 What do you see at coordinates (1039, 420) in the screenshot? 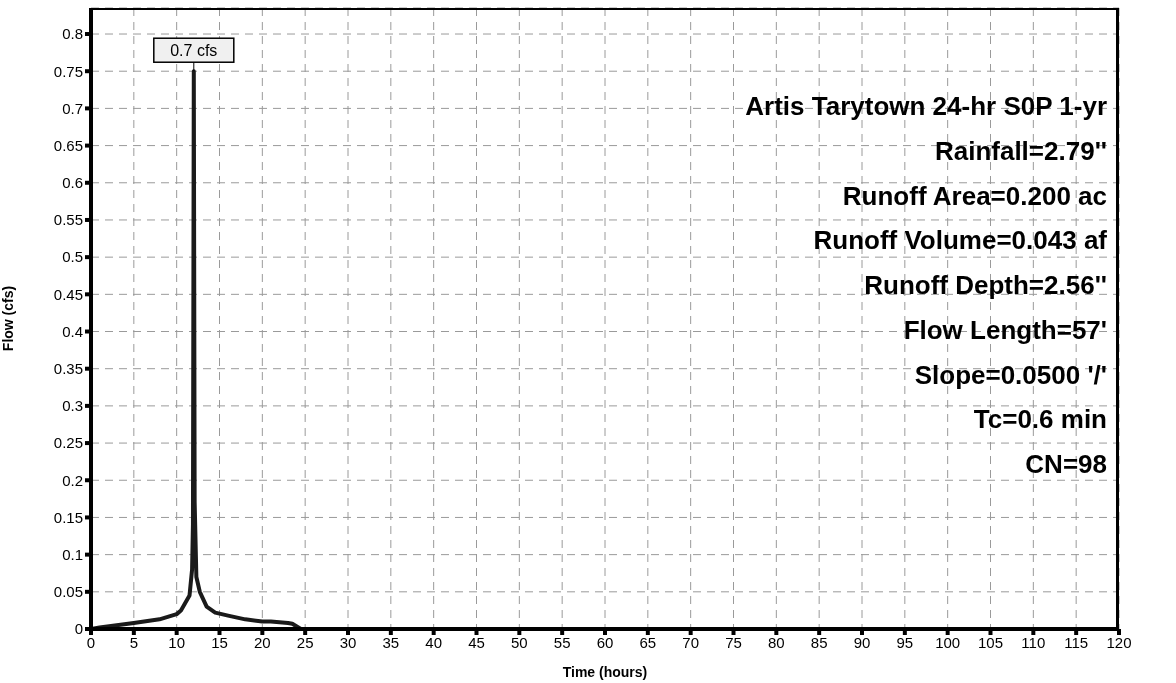
I see `annotation: Tc=0.6 min` at bounding box center [1039, 420].